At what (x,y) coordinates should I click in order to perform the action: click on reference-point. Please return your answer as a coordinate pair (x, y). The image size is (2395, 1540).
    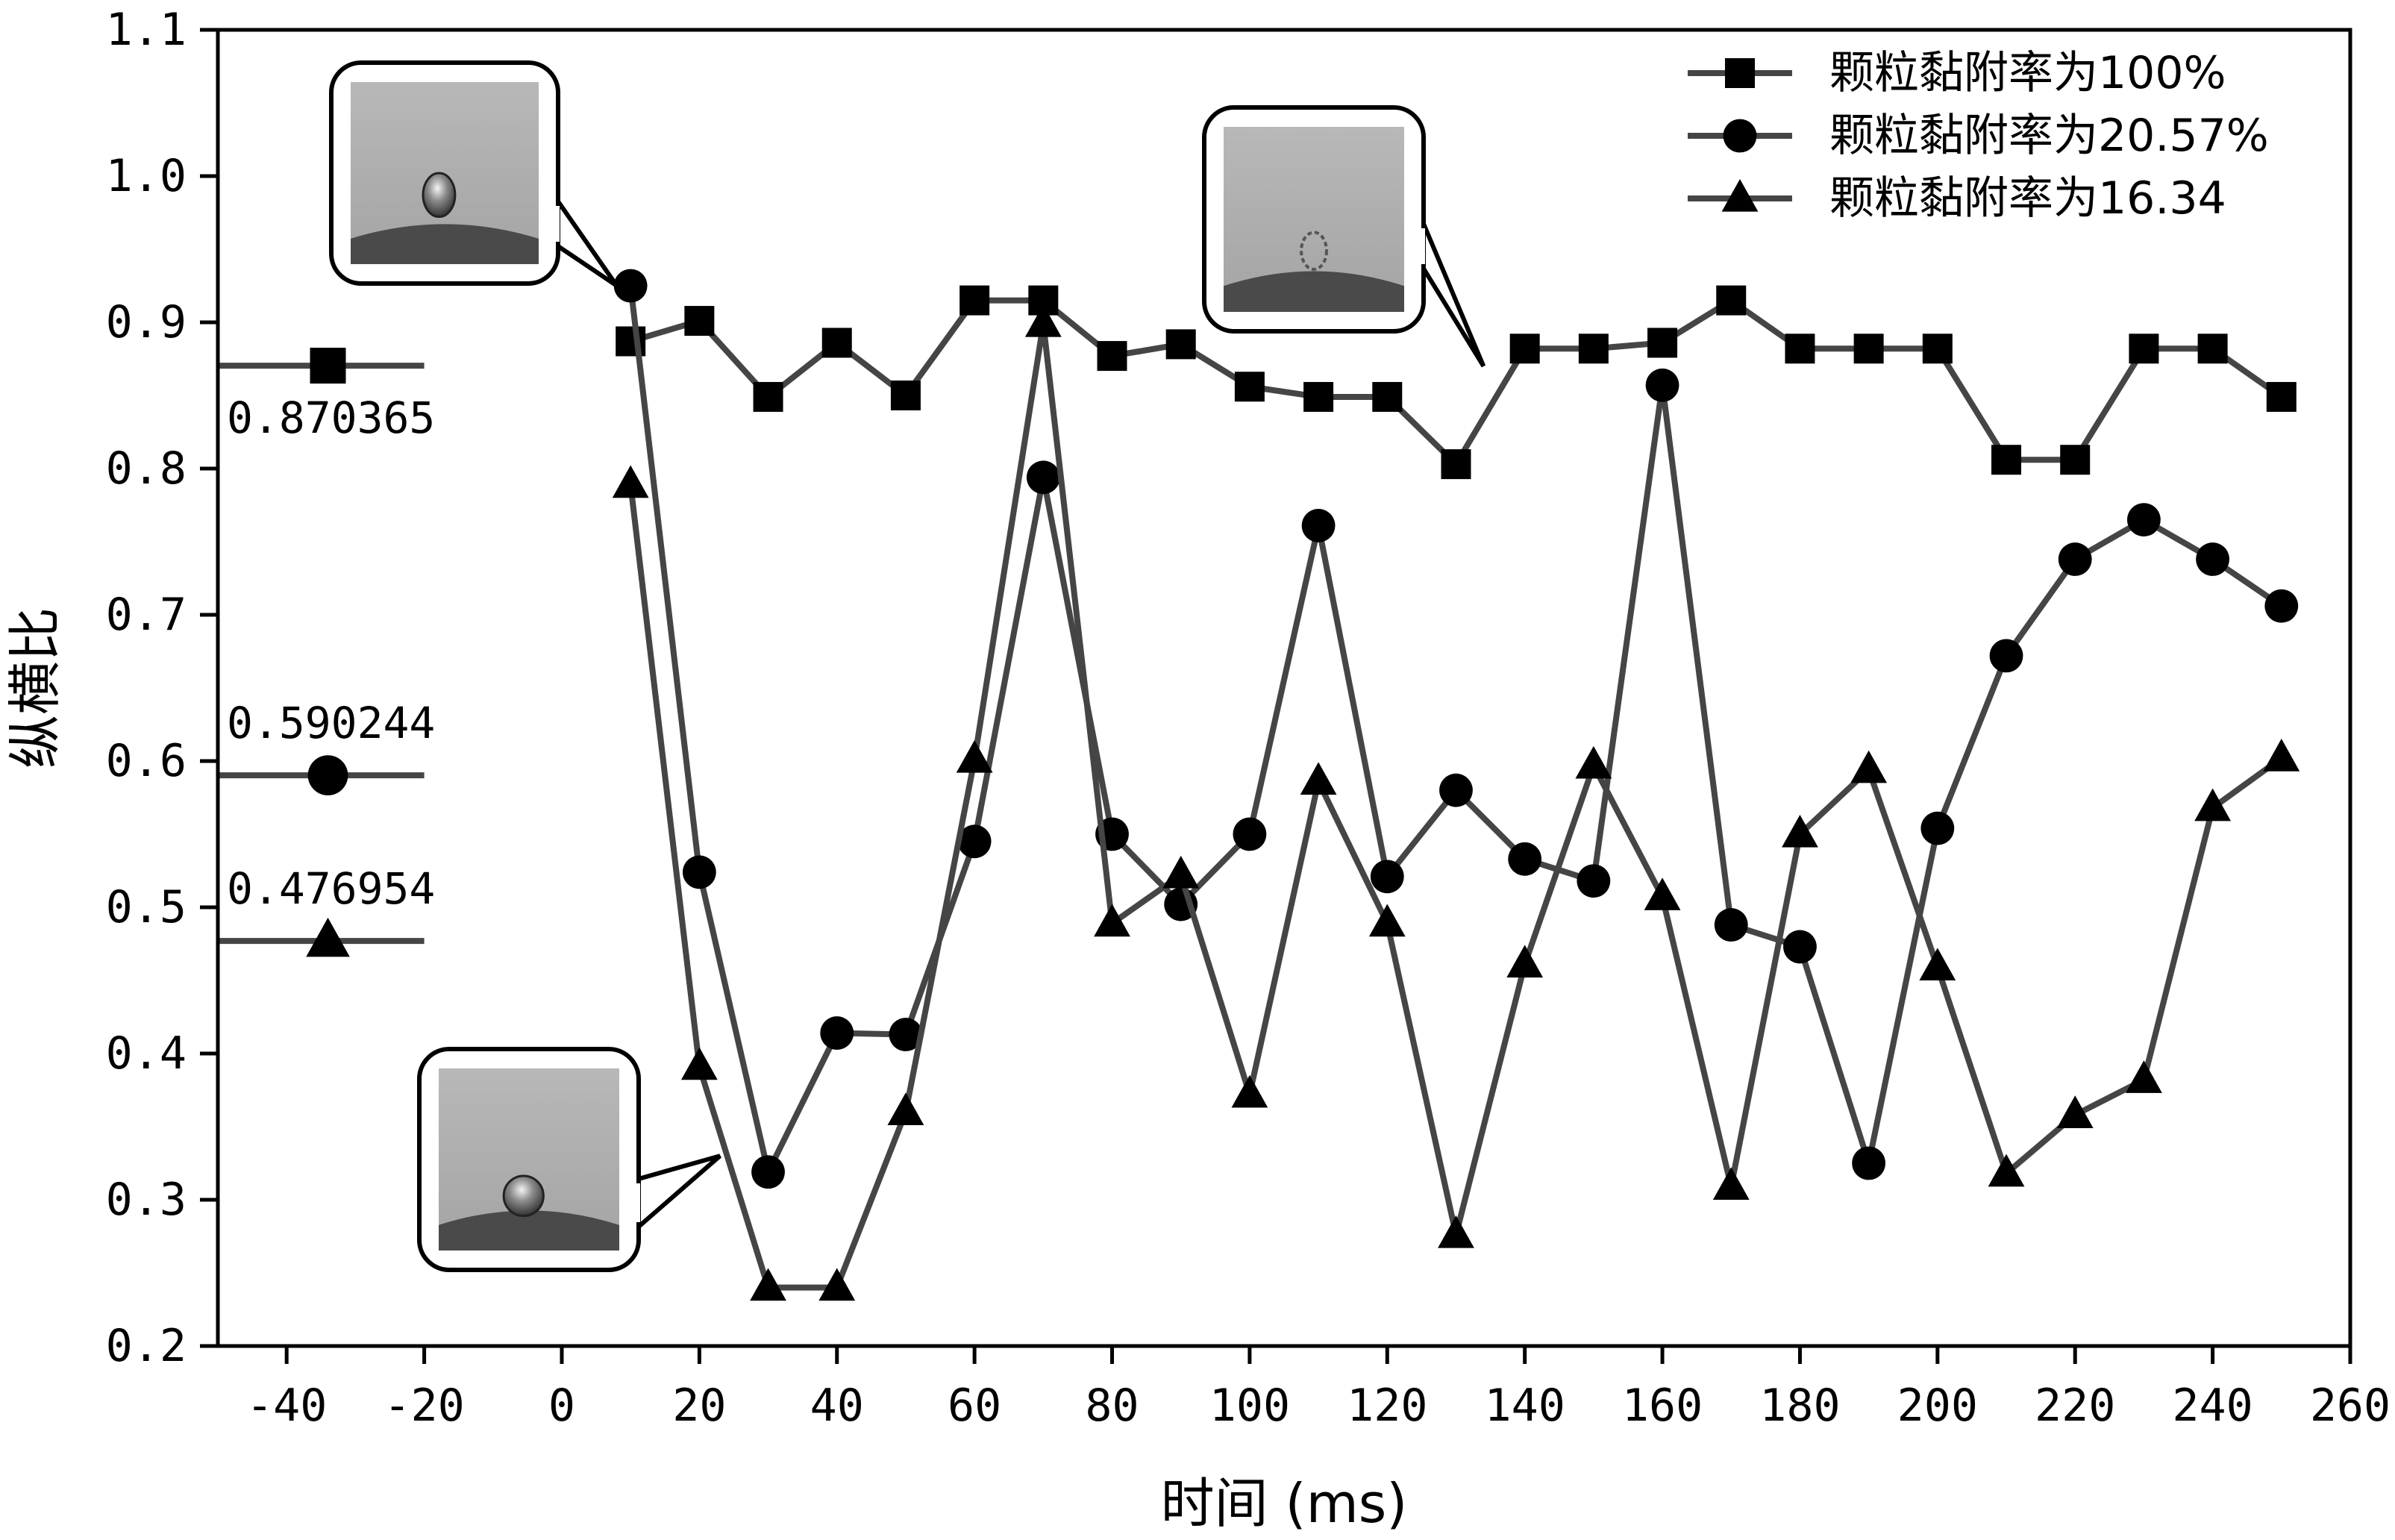
    Looking at the image, I should click on (328, 937).